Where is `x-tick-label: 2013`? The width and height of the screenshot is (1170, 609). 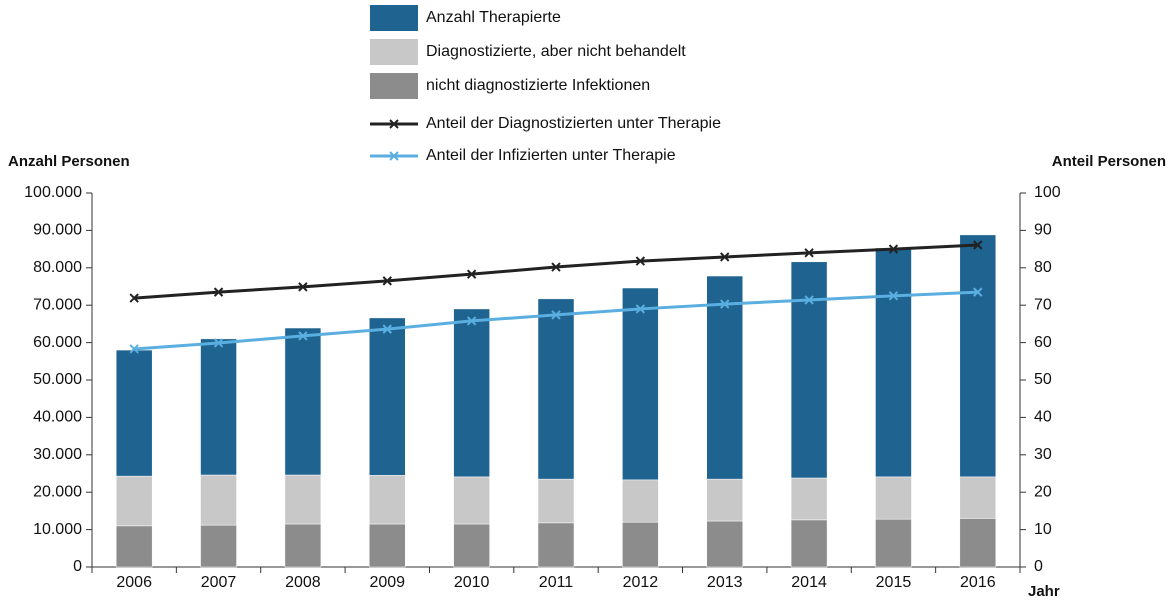
x-tick-label: 2013 is located at coordinates (725, 582).